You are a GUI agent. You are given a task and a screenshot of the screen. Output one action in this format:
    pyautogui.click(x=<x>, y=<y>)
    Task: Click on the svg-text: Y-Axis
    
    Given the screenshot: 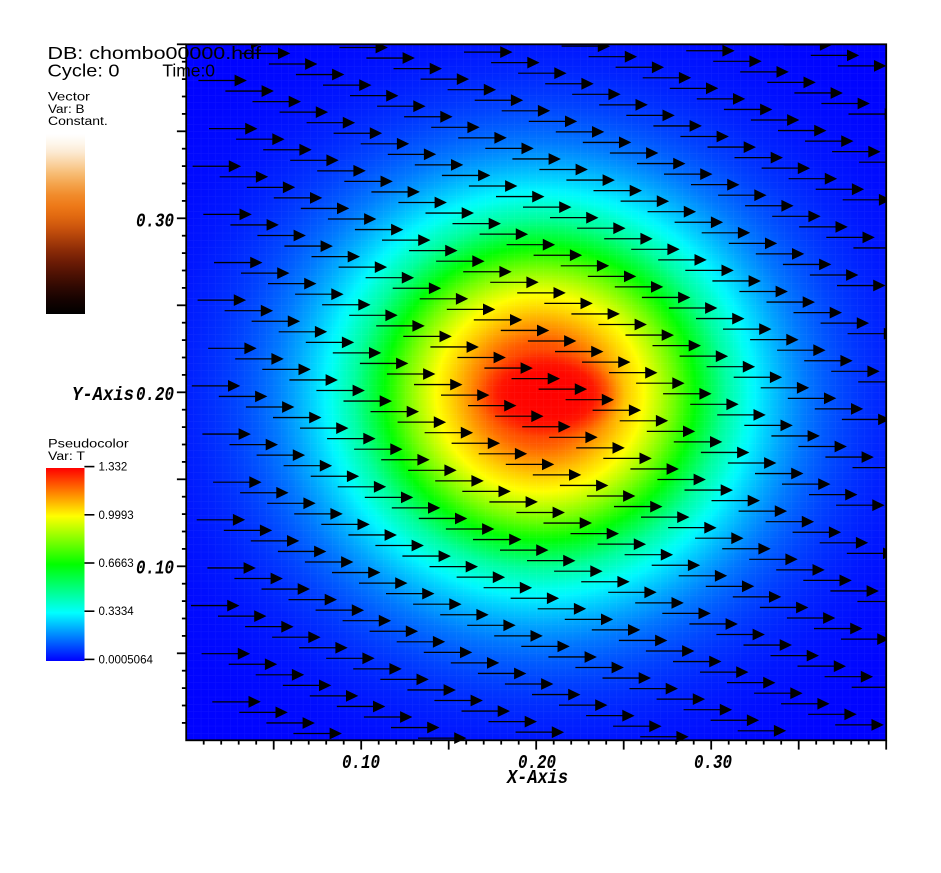 What is the action you would take?
    pyautogui.click(x=103, y=395)
    